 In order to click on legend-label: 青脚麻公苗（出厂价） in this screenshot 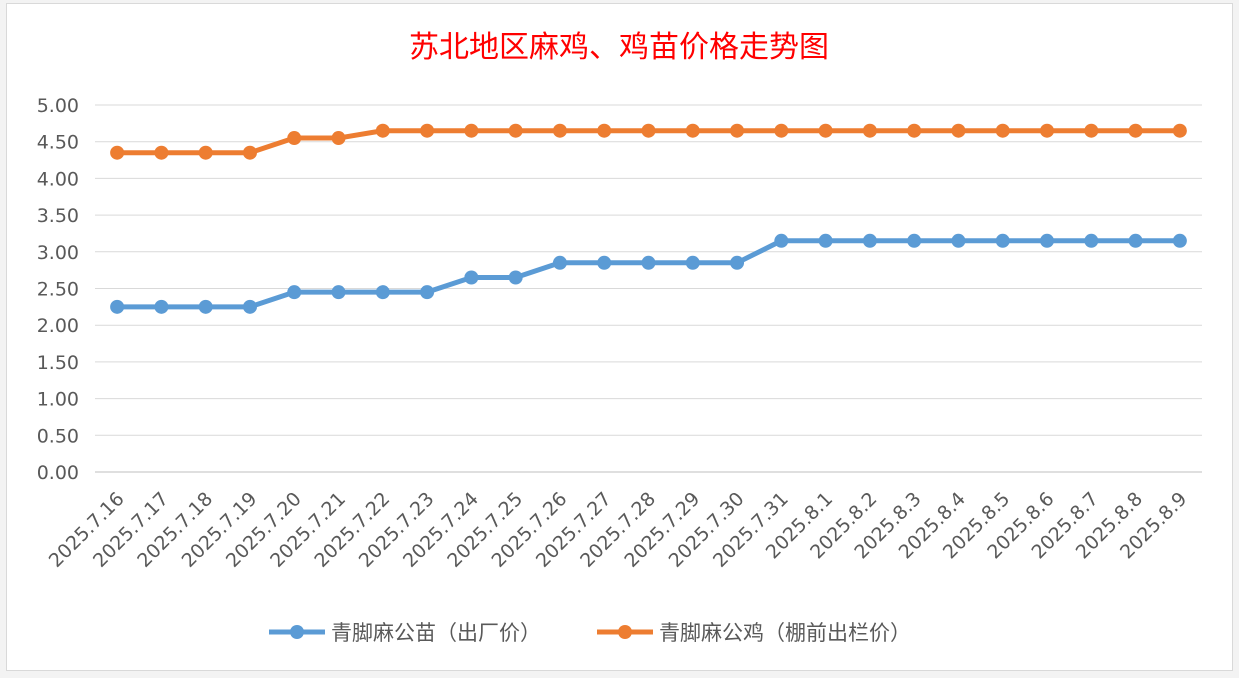, I will do `click(436, 633)`.